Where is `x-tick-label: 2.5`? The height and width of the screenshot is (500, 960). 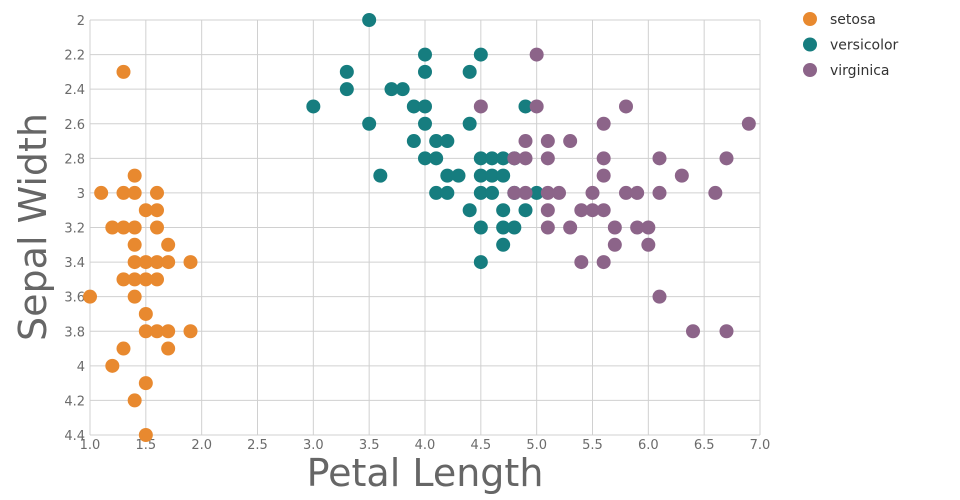 x-tick-label: 2.5 is located at coordinates (257, 445).